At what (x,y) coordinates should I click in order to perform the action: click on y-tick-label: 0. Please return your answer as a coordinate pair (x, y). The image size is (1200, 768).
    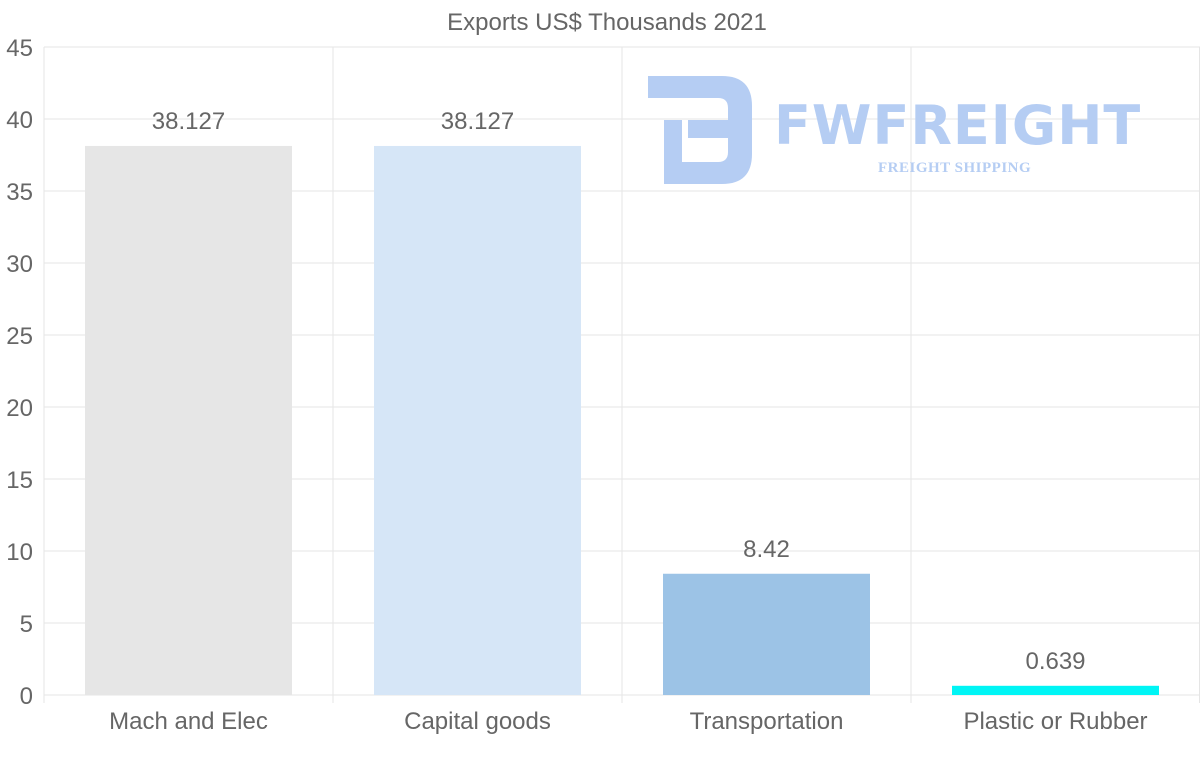
    Looking at the image, I should click on (26, 696).